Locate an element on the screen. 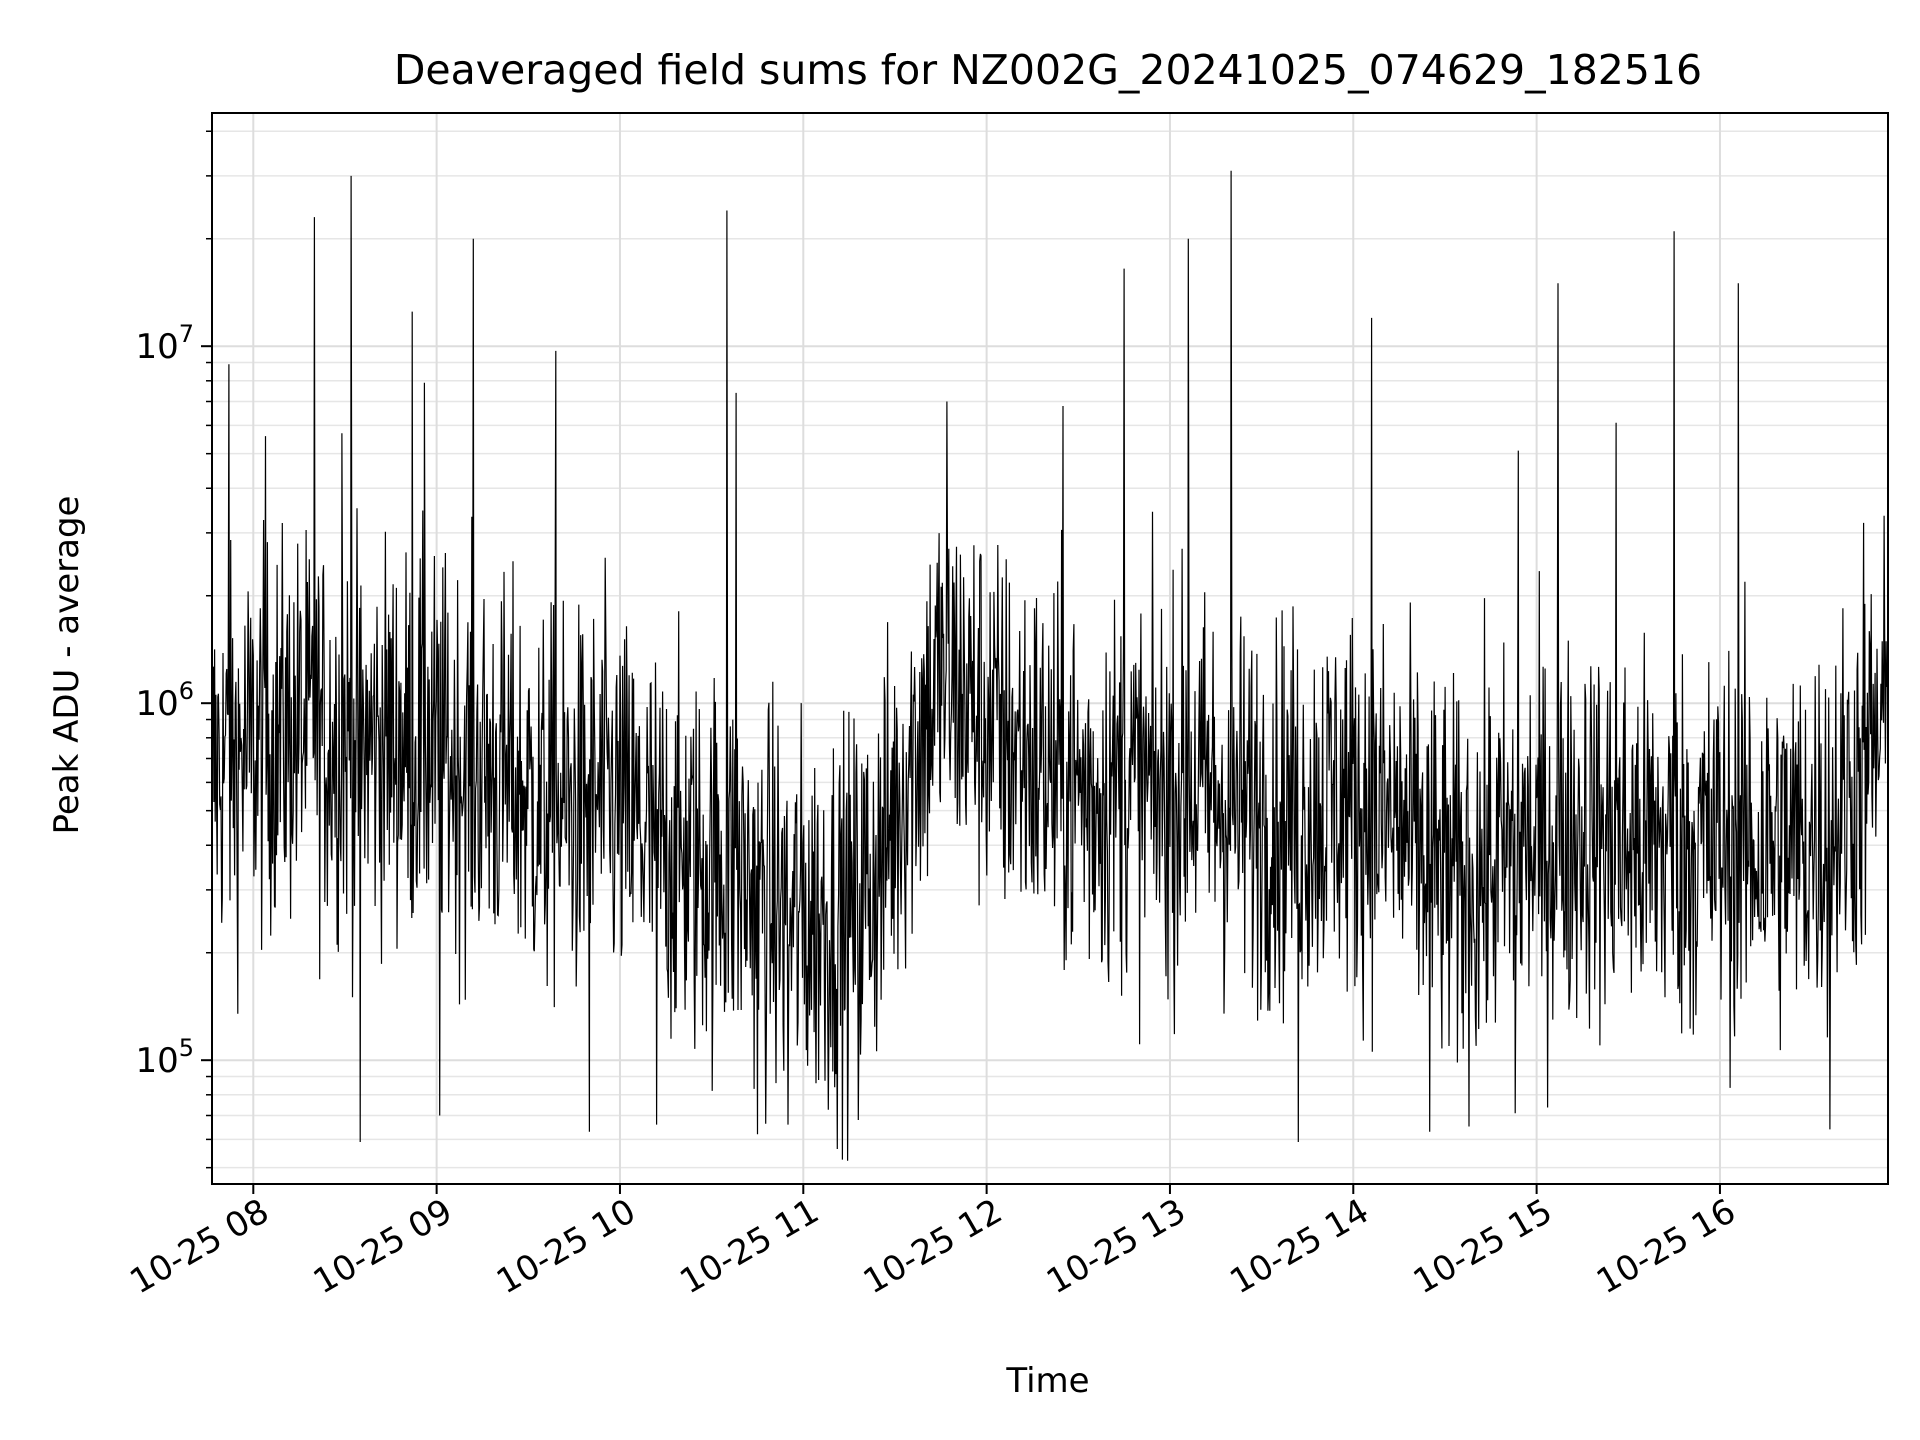 Image resolution: width=1920 pixels, height=1440 pixels. y-tick-label: 10⁷ is located at coordinates (164, 343).